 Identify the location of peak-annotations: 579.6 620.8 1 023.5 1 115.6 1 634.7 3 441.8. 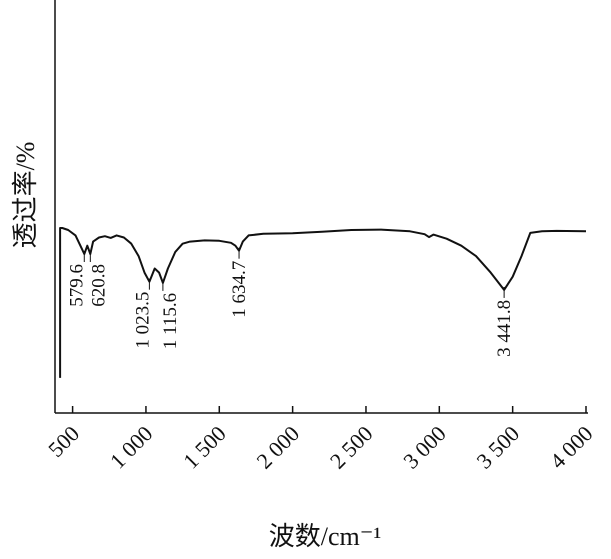
(290, 302).